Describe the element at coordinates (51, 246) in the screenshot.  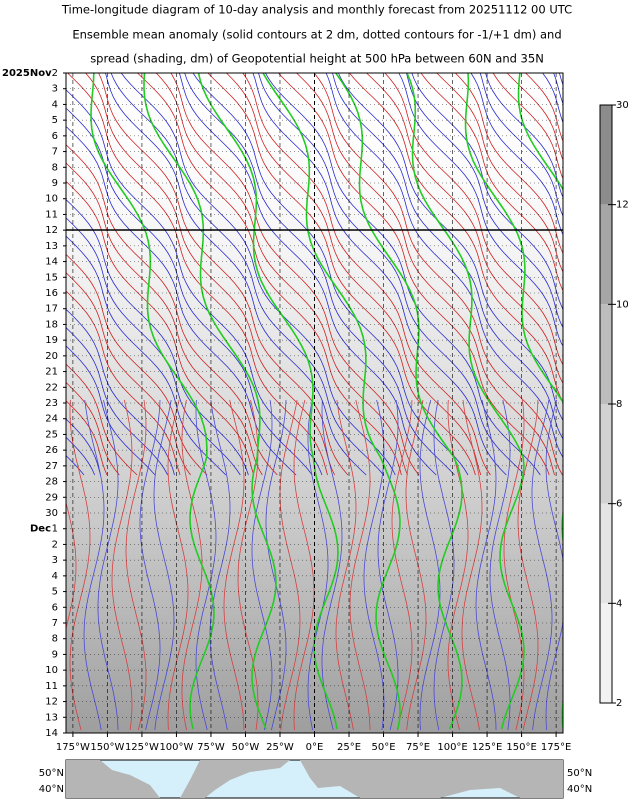
I see `y-tick-label: 13` at that location.